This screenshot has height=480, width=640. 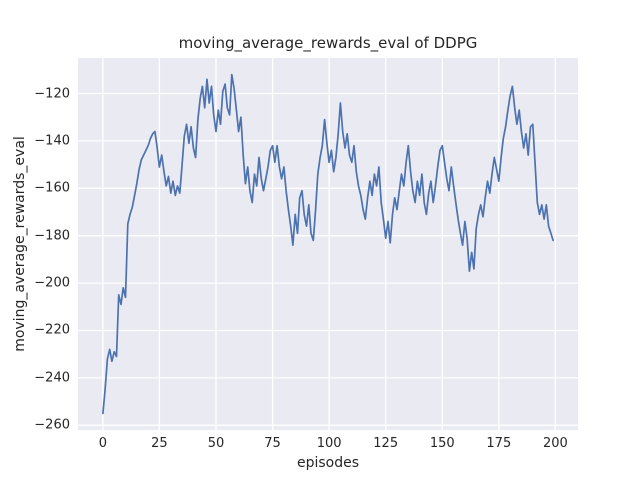 What do you see at coordinates (442, 443) in the screenshot?
I see `x-tick-label: 150` at bounding box center [442, 443].